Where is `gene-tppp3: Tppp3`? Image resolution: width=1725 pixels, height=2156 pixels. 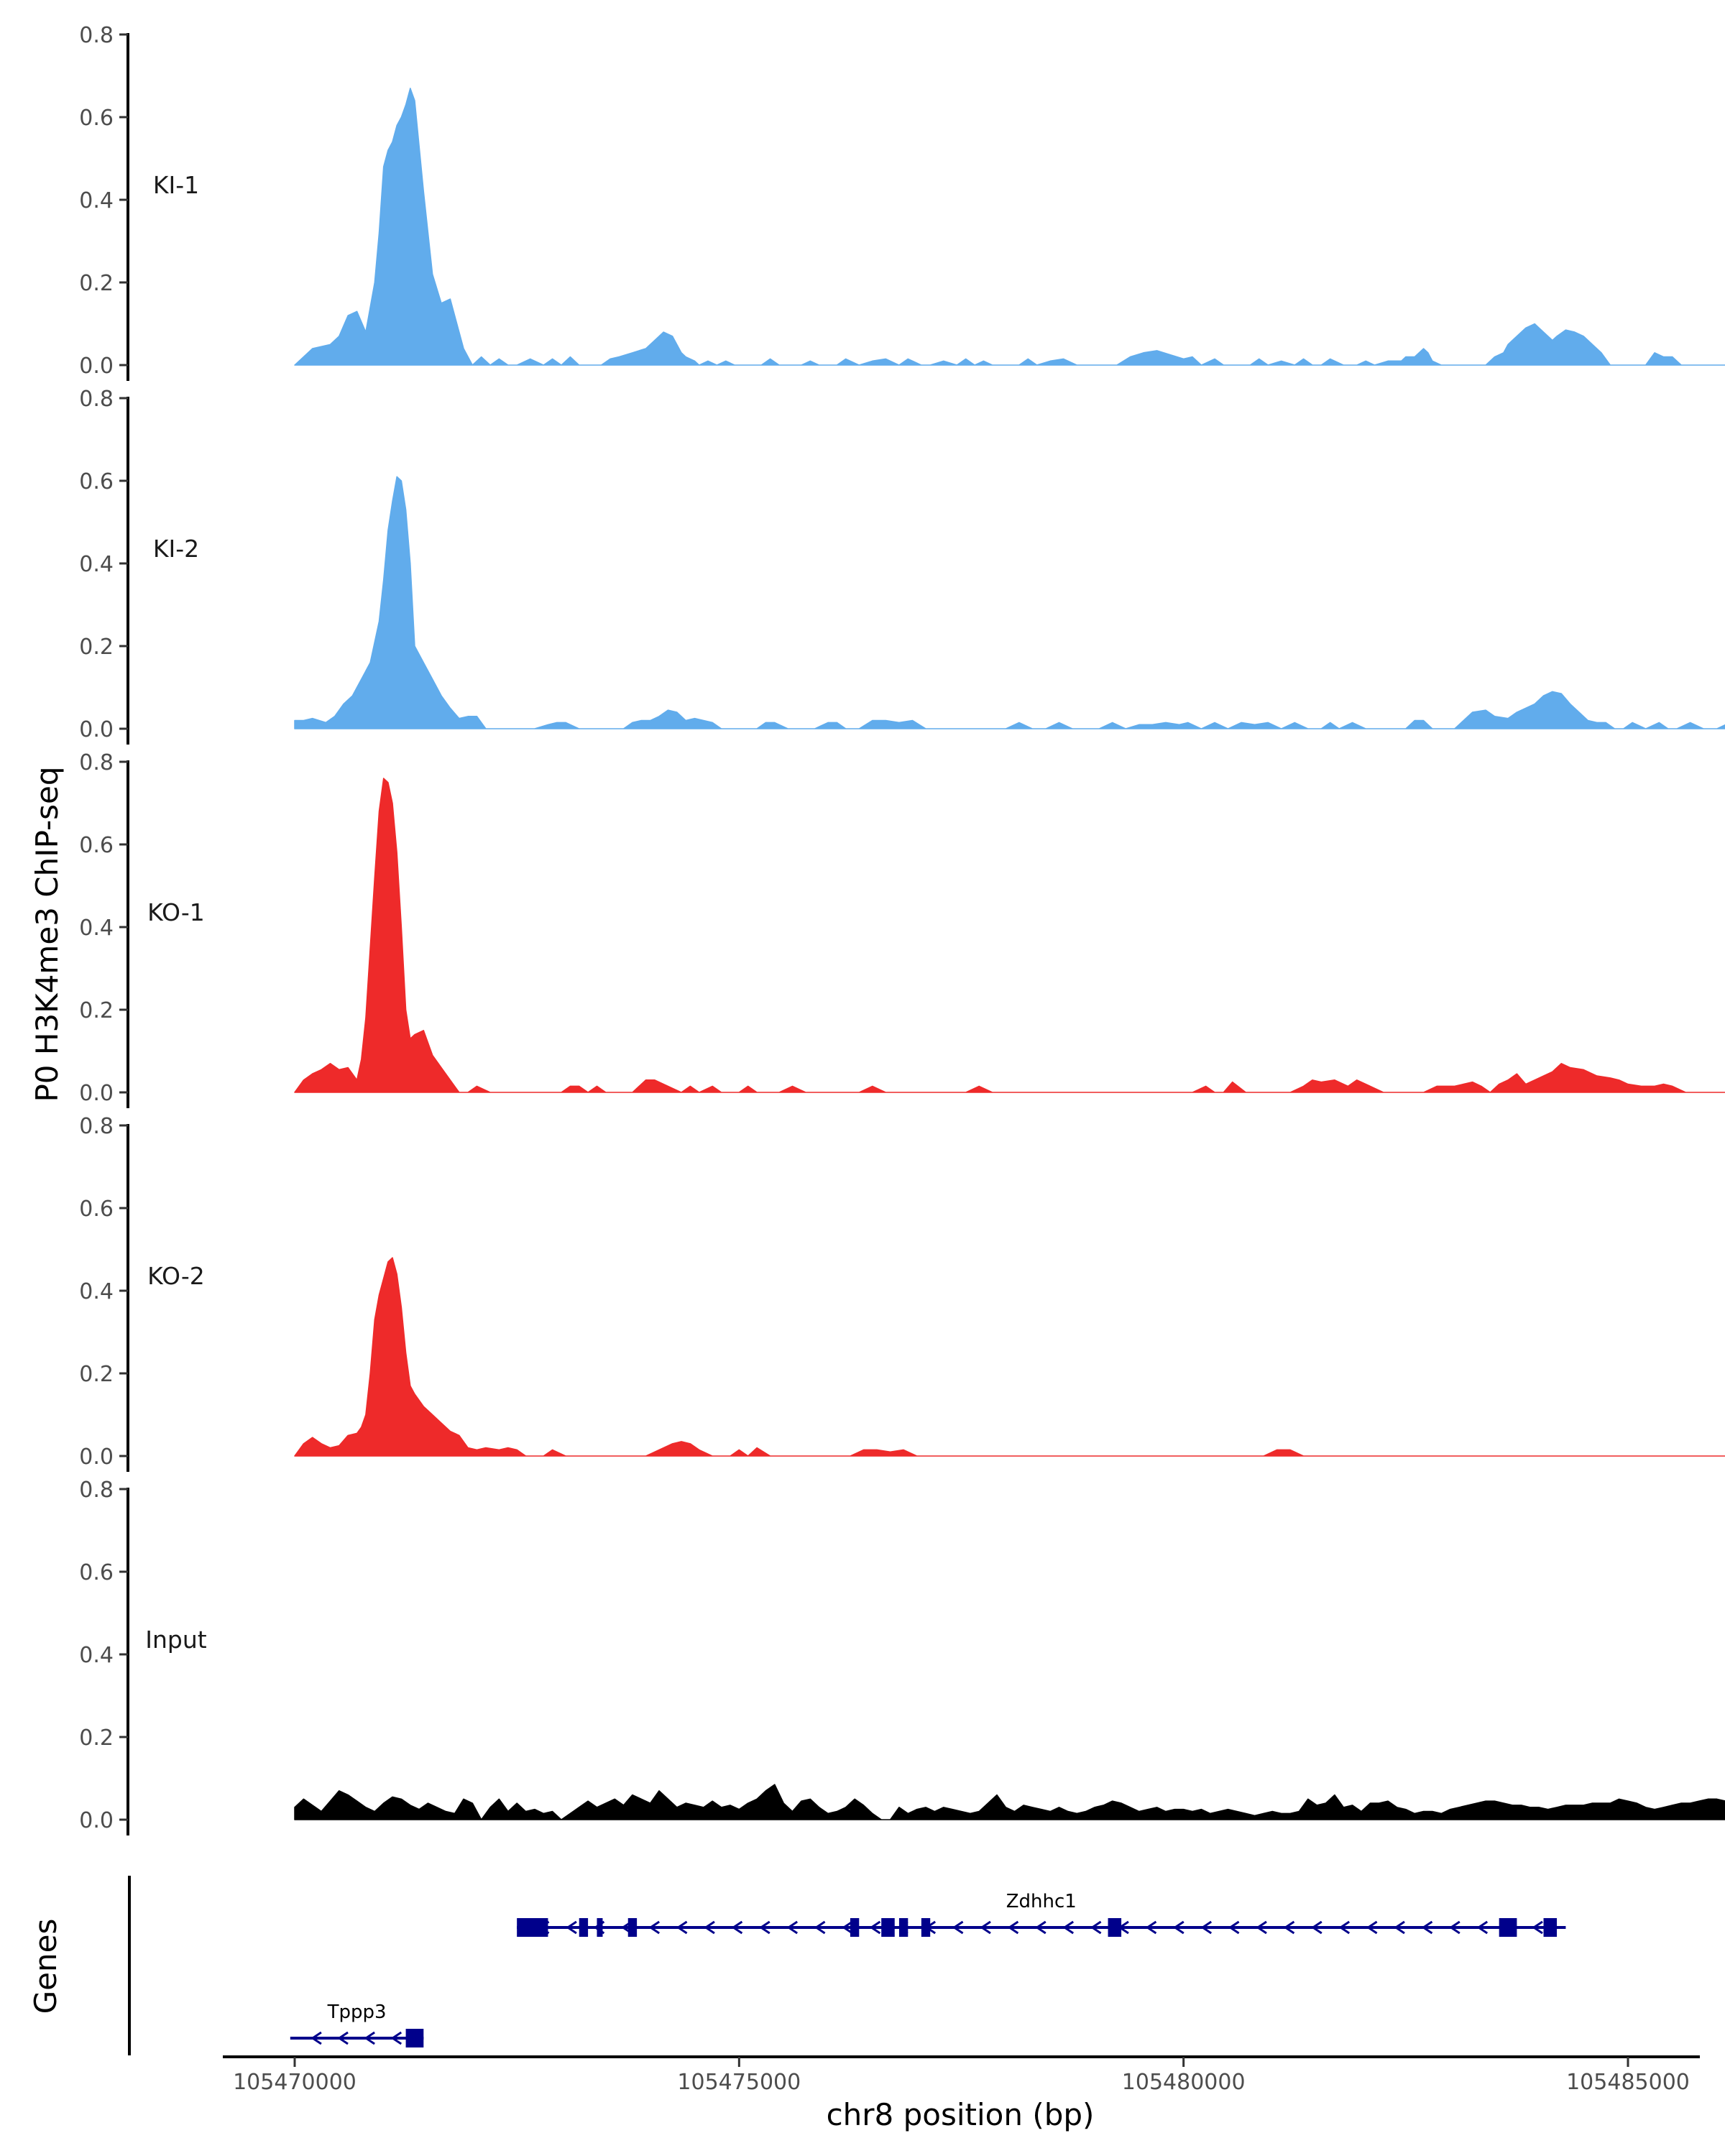 gene-tppp3: Tppp3 is located at coordinates (357, 2024).